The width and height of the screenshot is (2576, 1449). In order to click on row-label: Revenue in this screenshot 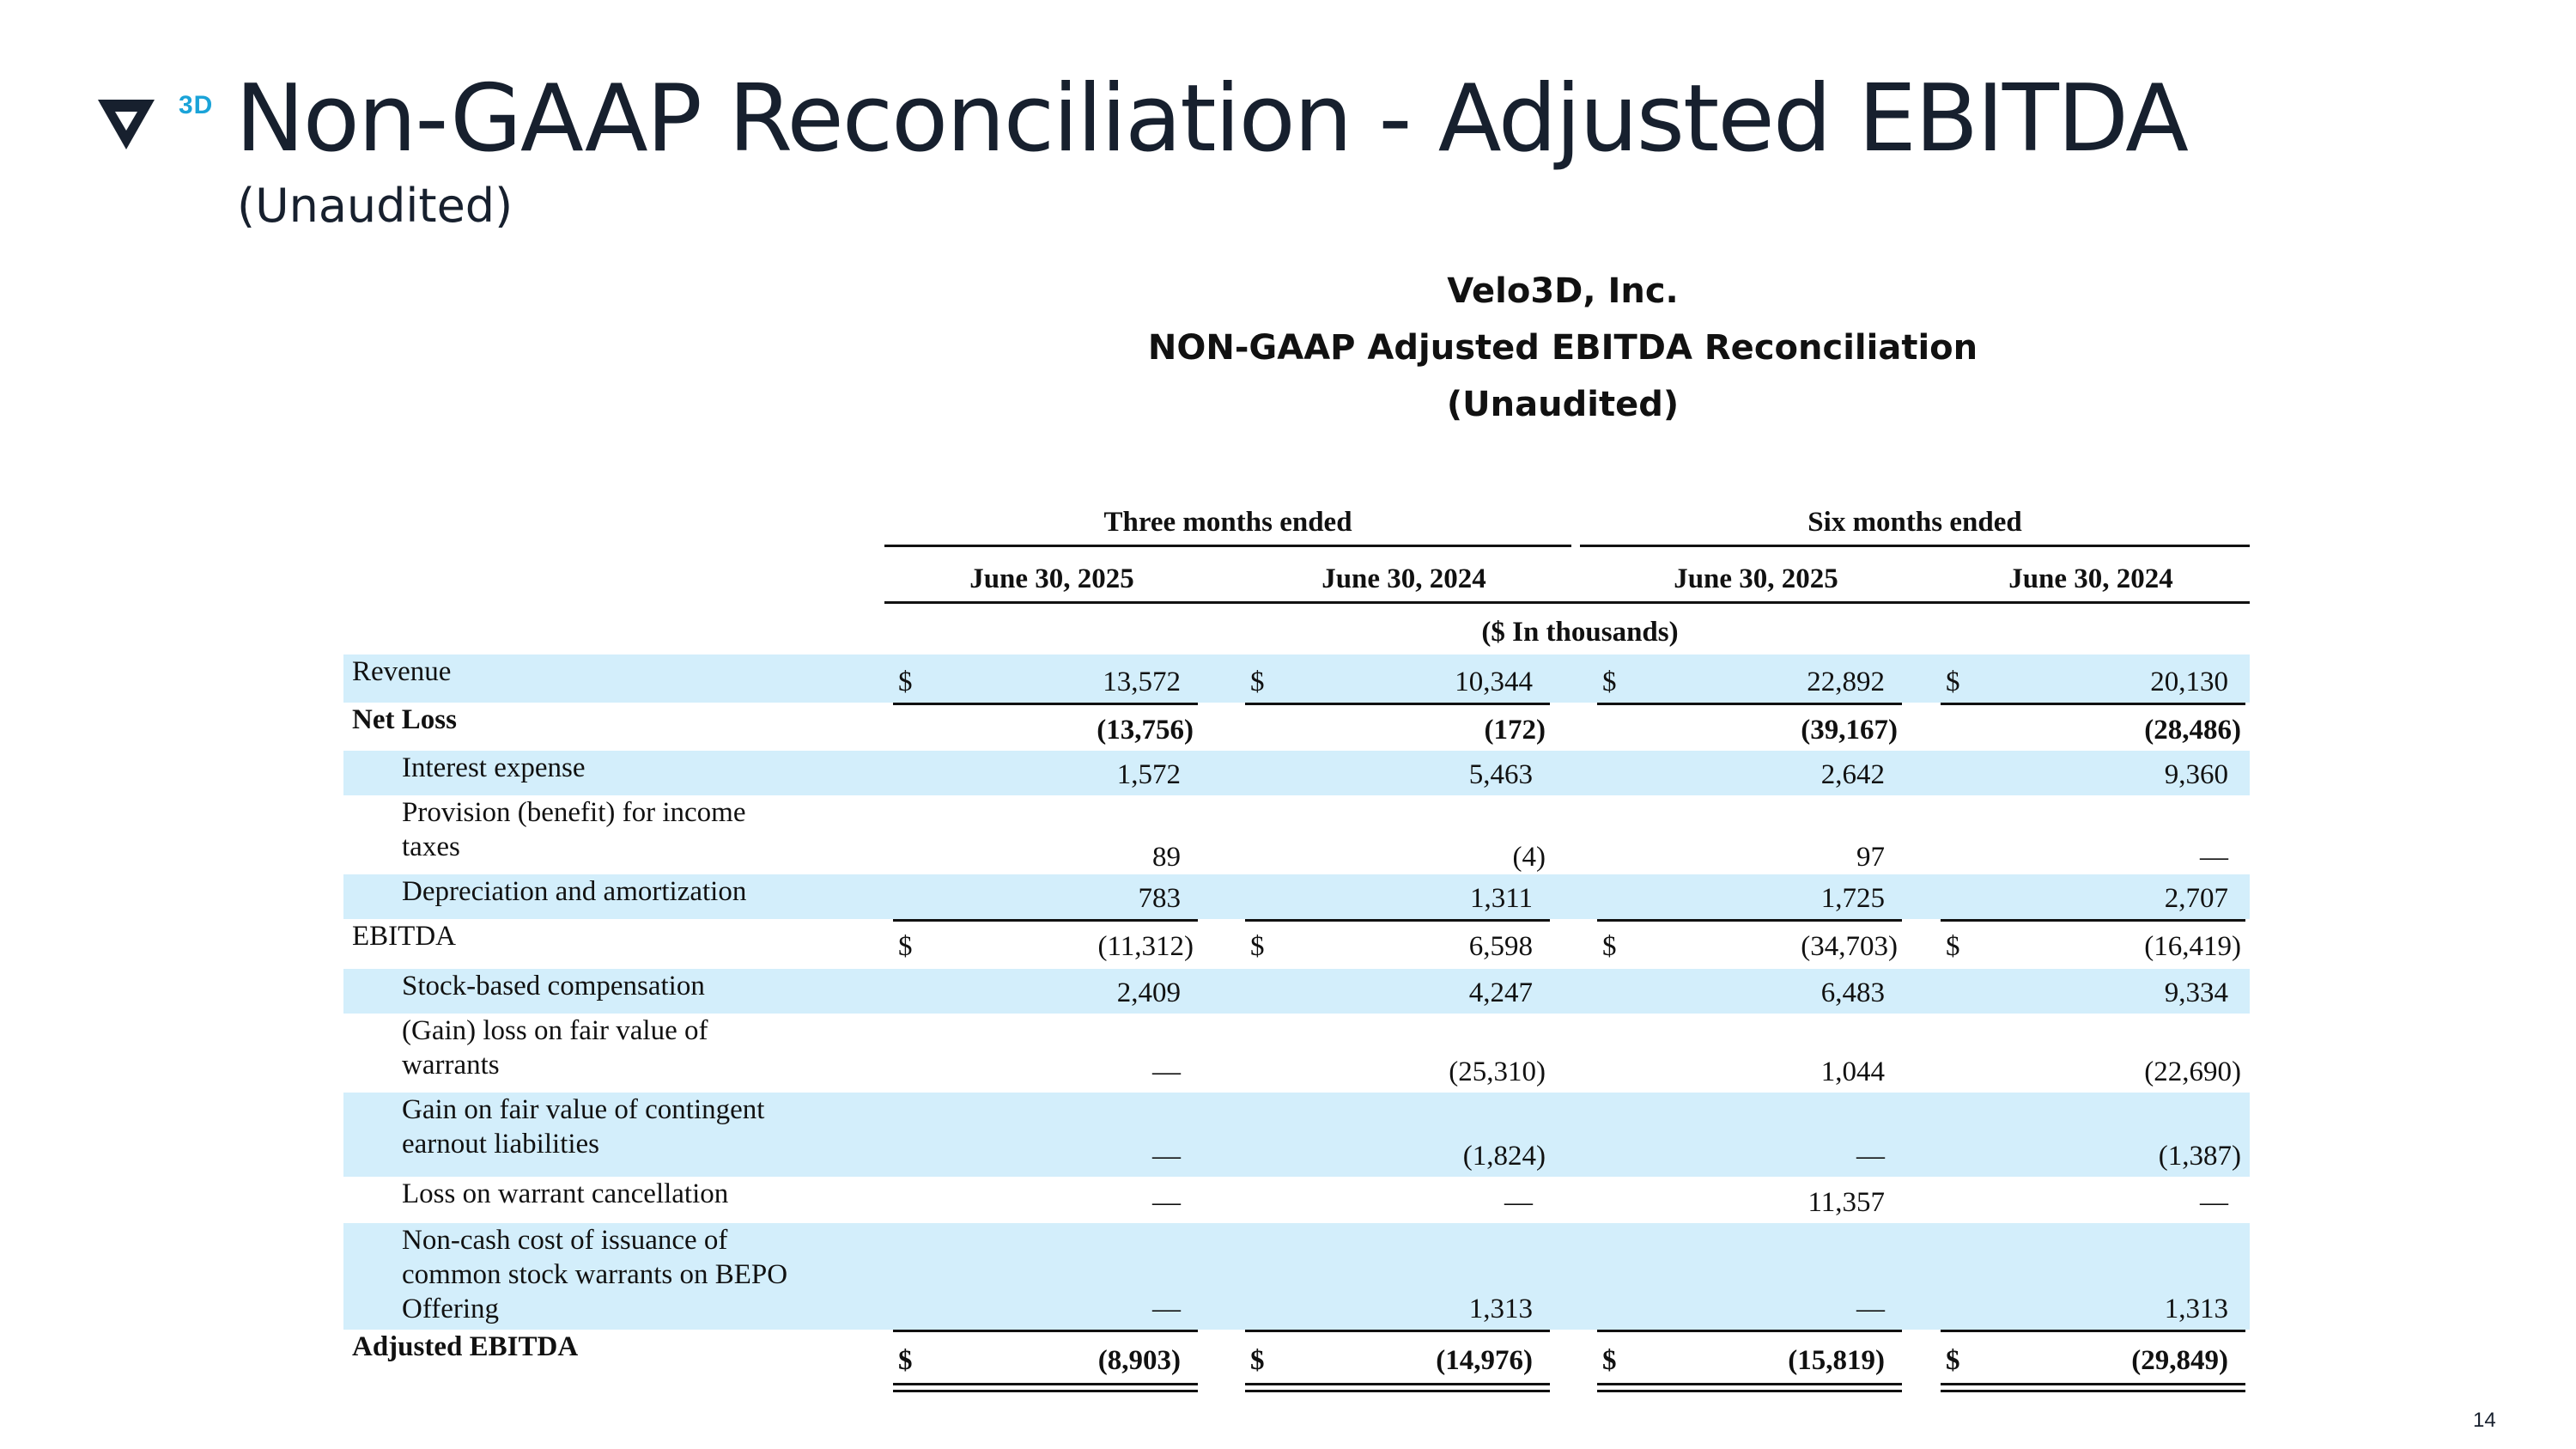, I will do `click(402, 671)`.